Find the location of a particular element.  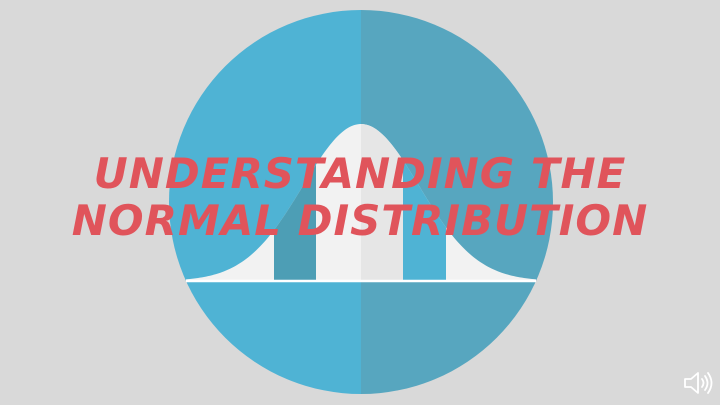

title-line-1: UNDERSTANDING THE is located at coordinates (360, 173).